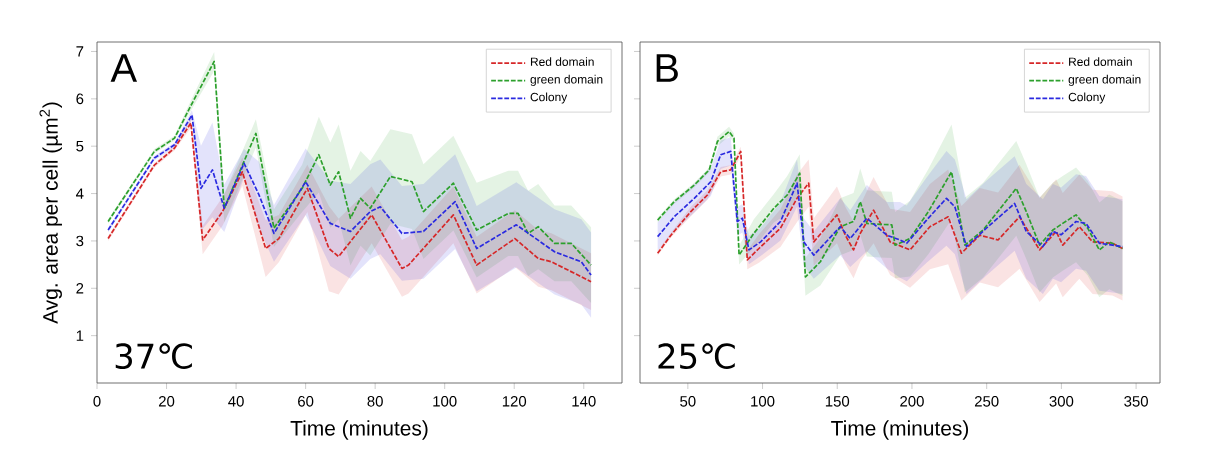 Image resolution: width=1220 pixels, height=472 pixels. Describe the element at coordinates (912, 401) in the screenshot. I see `x-tick-label: 200` at that location.